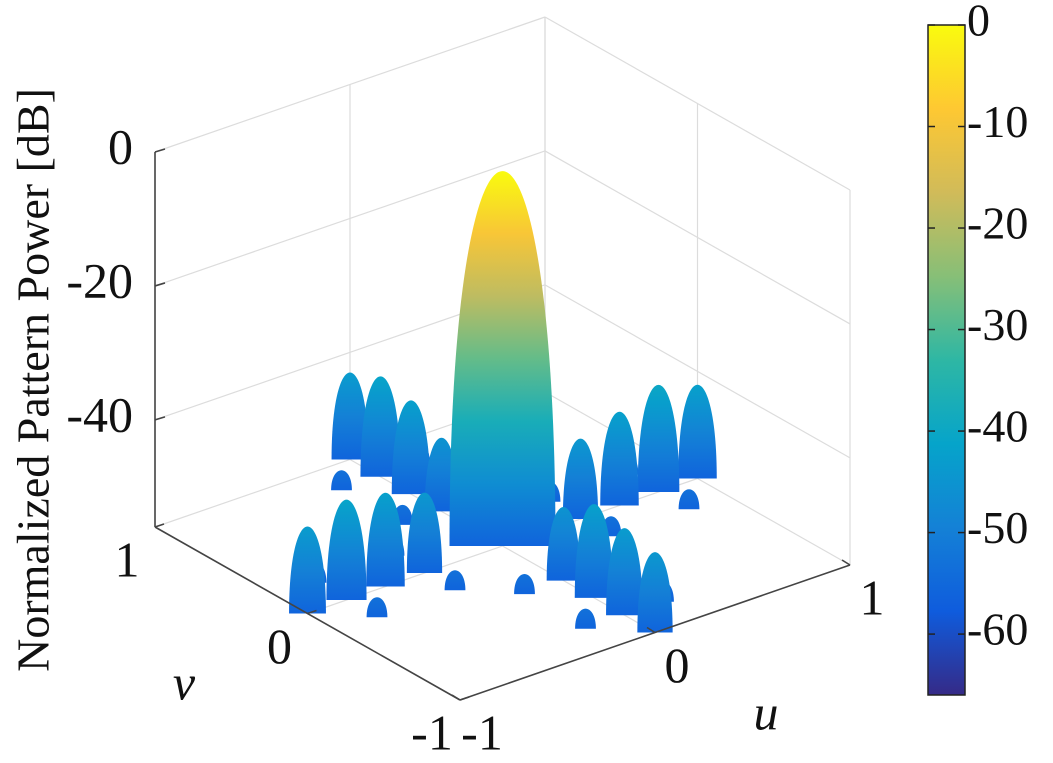 The image size is (1053, 763). What do you see at coordinates (432, 732) in the screenshot?
I see `y-tick-label: -1` at bounding box center [432, 732].